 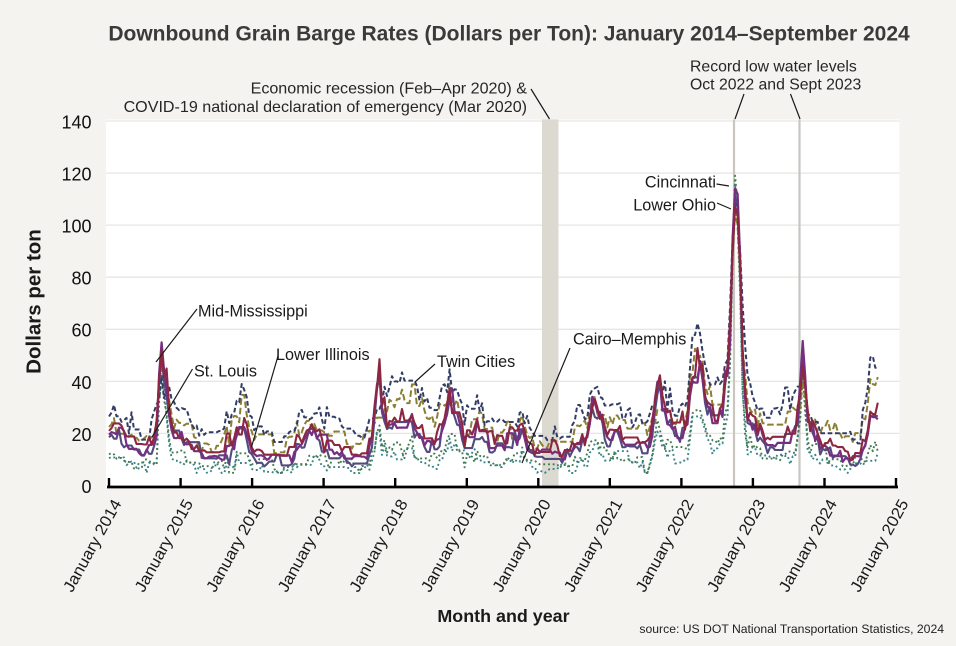 What do you see at coordinates (34, 301) in the screenshot?
I see `svg-text: Dollars per ton` at bounding box center [34, 301].